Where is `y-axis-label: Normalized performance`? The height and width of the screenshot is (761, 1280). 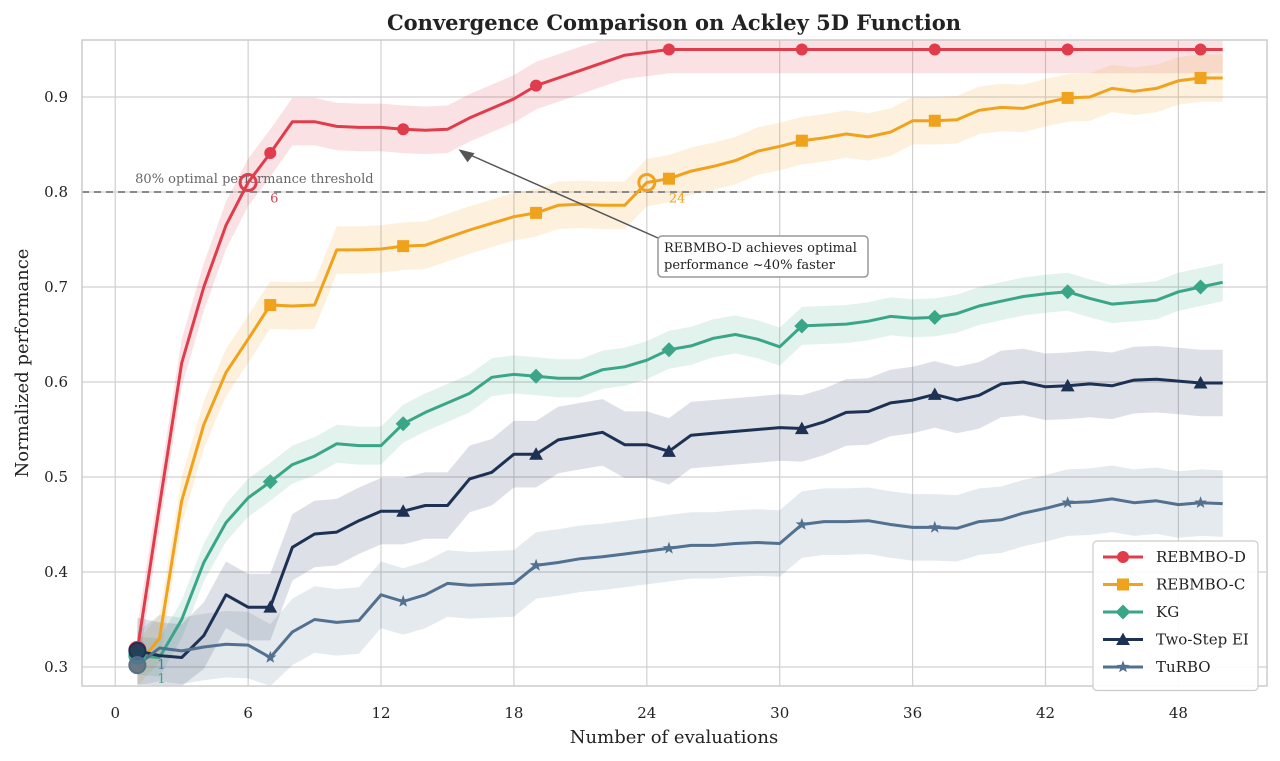
y-axis-label: Normalized performance is located at coordinates (22, 363).